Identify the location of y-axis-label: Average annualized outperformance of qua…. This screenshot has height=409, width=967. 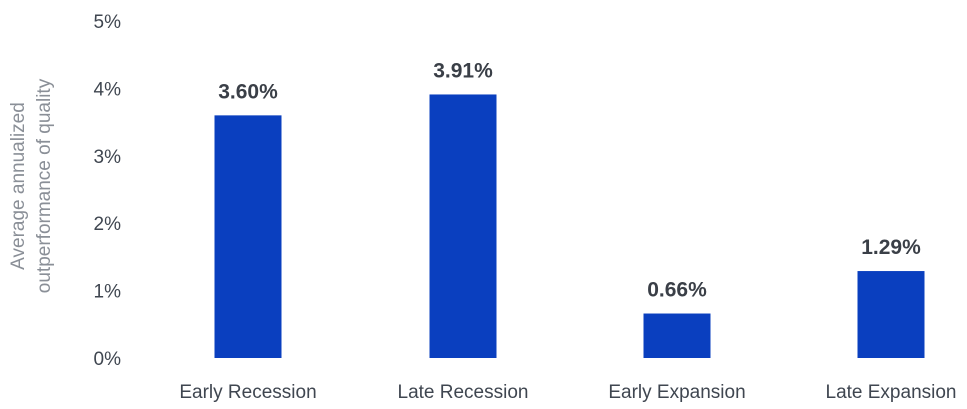
(31, 185).